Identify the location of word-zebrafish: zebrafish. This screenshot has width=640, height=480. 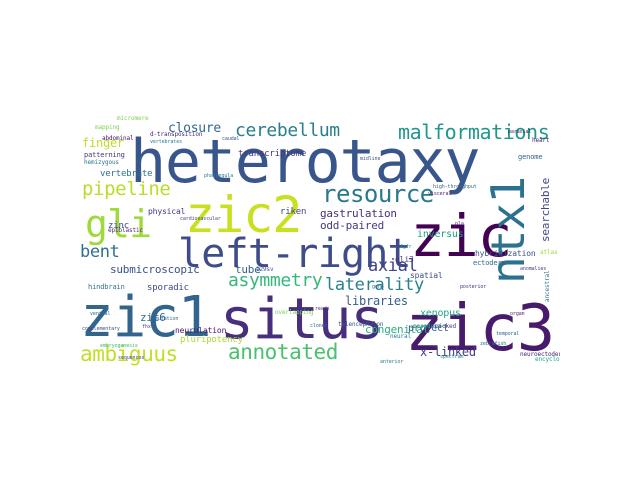
(493, 344).